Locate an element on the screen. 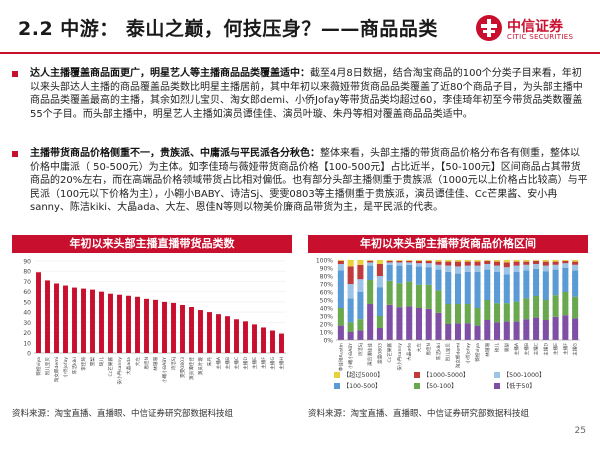  x-tick-label: 主播G is located at coordinates (575, 349).